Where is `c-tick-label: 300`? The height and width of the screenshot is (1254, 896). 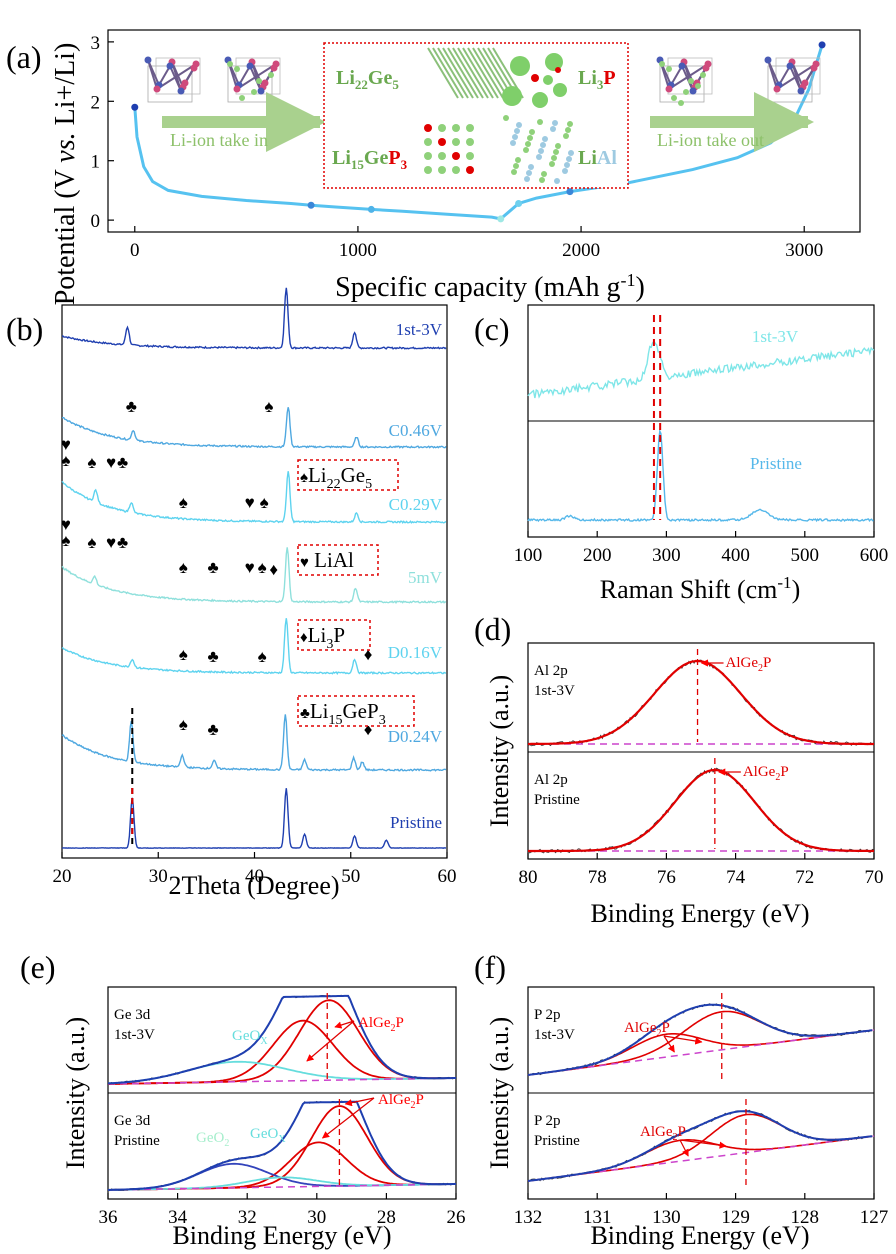 c-tick-label: 300 is located at coordinates (666, 555).